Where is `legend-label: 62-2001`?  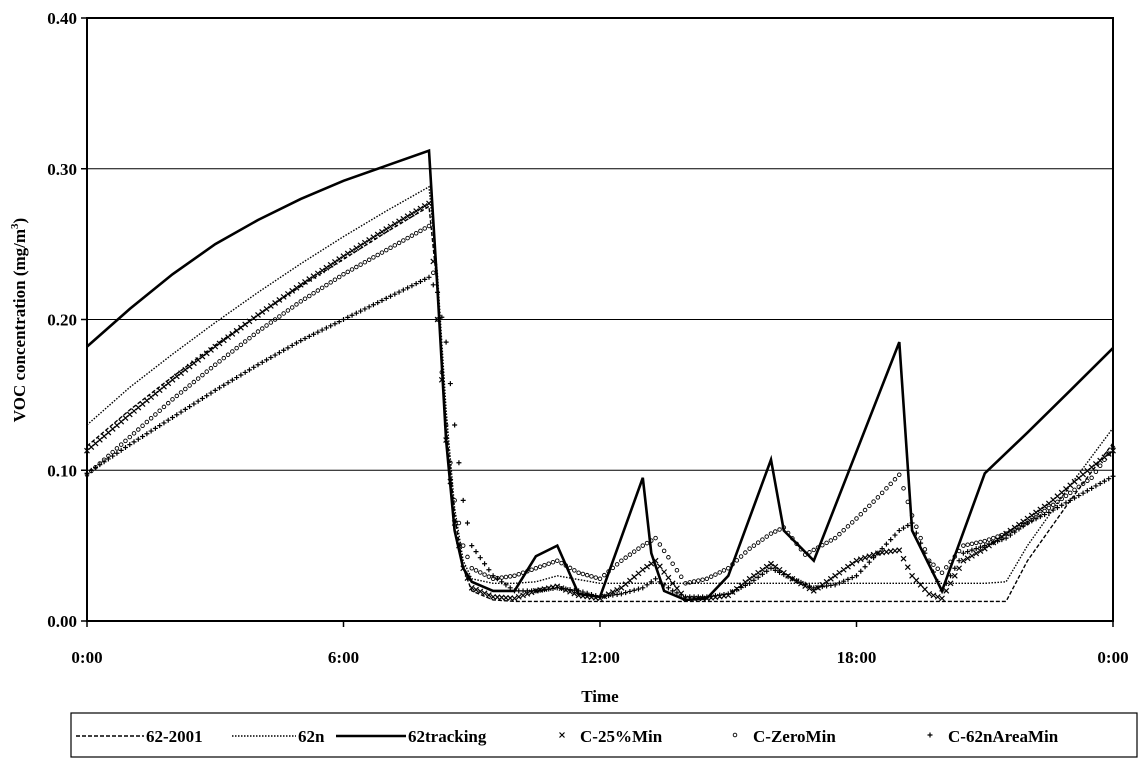
legend-label: 62-2001 is located at coordinates (174, 736).